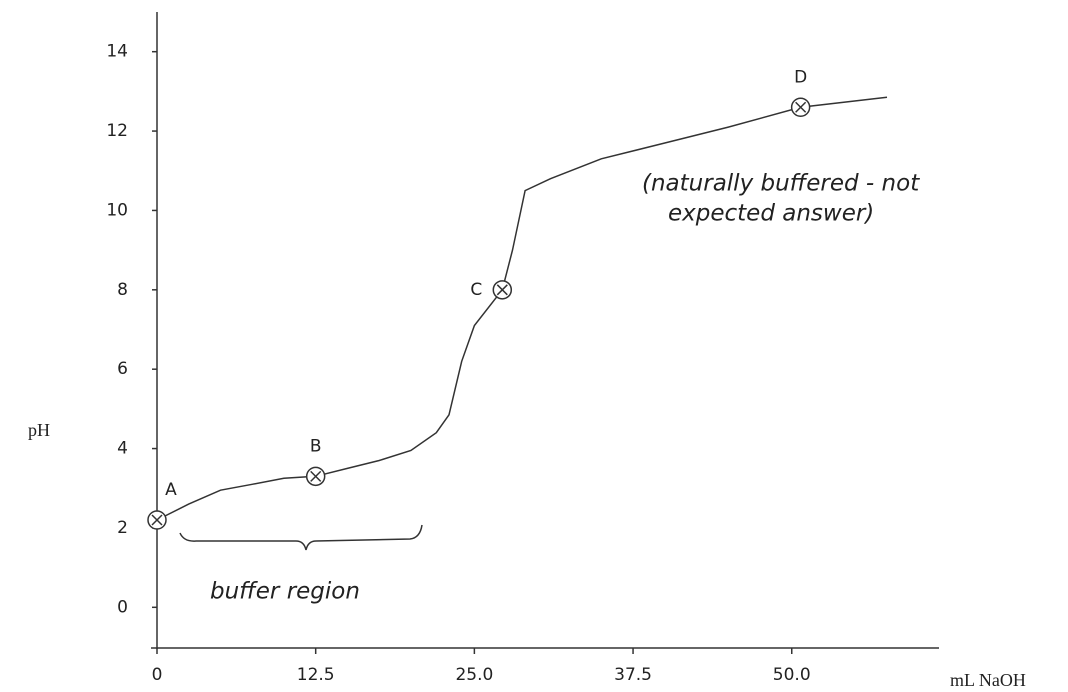 The height and width of the screenshot is (692, 1068). What do you see at coordinates (800, 77) in the screenshot?
I see `point-label: D` at bounding box center [800, 77].